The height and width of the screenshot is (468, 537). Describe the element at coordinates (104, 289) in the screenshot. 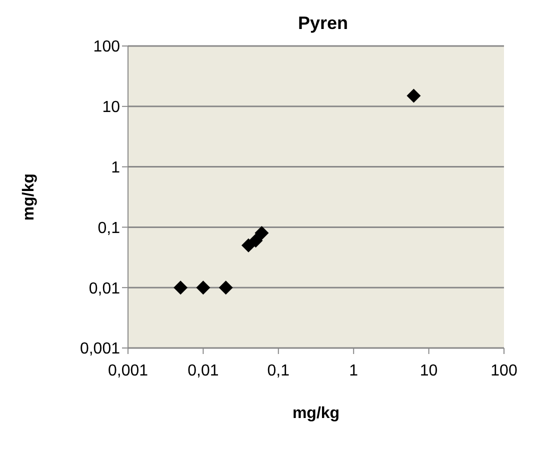

I see `y-tick-label: 0,01` at that location.